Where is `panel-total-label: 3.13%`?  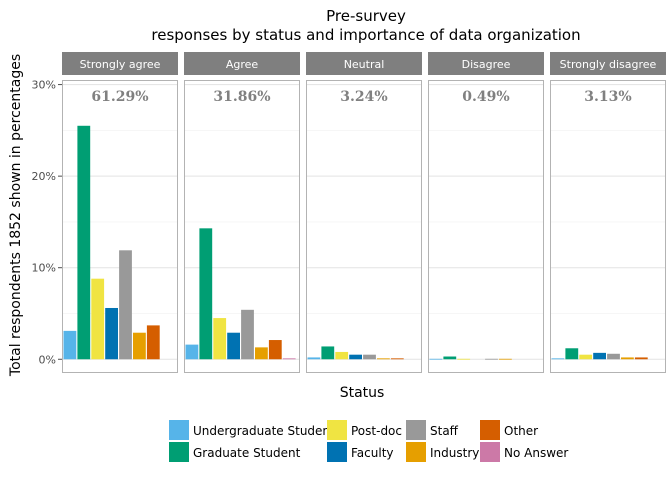
panel-total-label: 3.13% is located at coordinates (607, 97).